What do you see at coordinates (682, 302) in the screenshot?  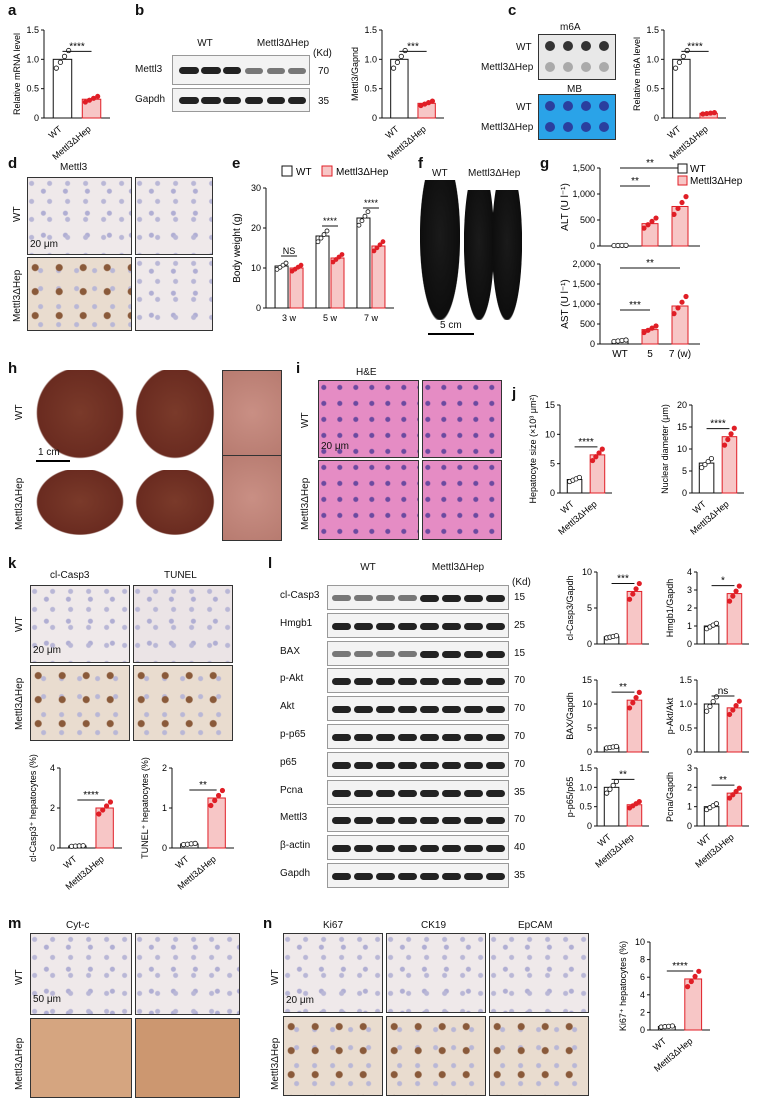 I see `g-ast-point` at bounding box center [682, 302].